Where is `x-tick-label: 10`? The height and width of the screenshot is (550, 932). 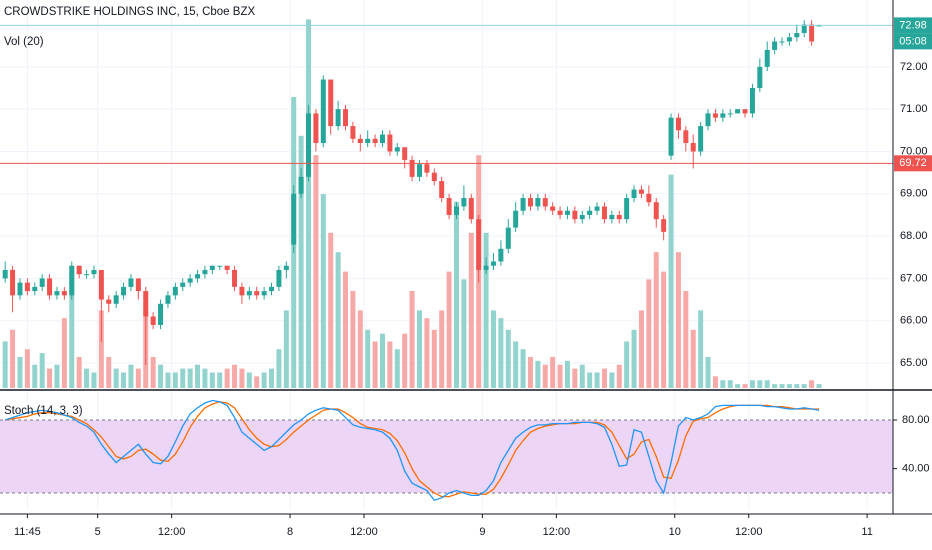
x-tick-label: 10 is located at coordinates (675, 532).